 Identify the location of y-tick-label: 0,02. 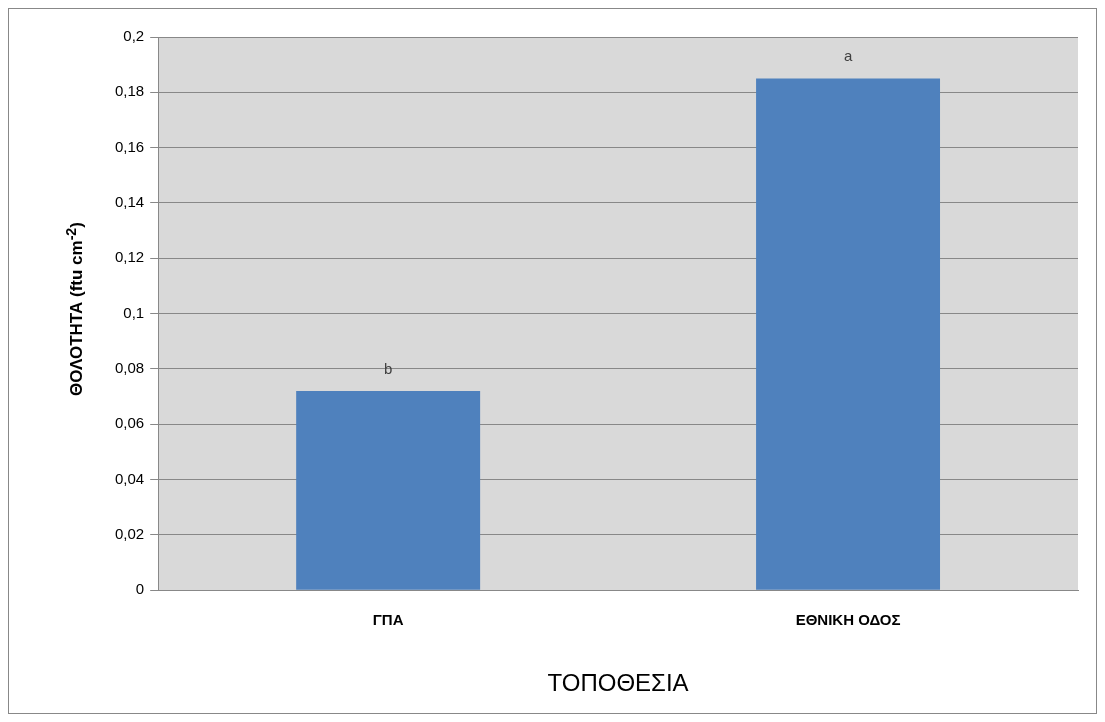
(129, 534).